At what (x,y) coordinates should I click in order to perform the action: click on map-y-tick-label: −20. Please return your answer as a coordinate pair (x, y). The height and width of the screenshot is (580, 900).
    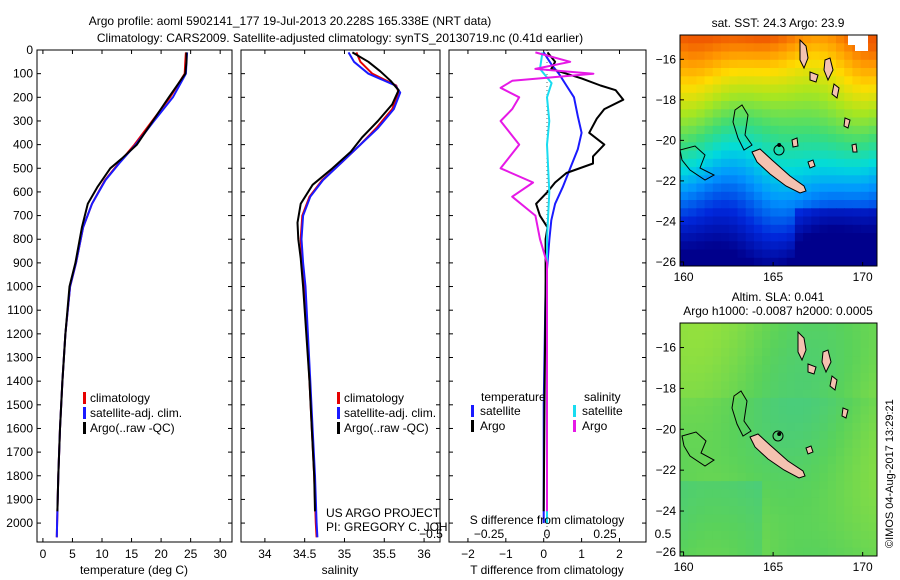
    Looking at the image, I should click on (666, 140).